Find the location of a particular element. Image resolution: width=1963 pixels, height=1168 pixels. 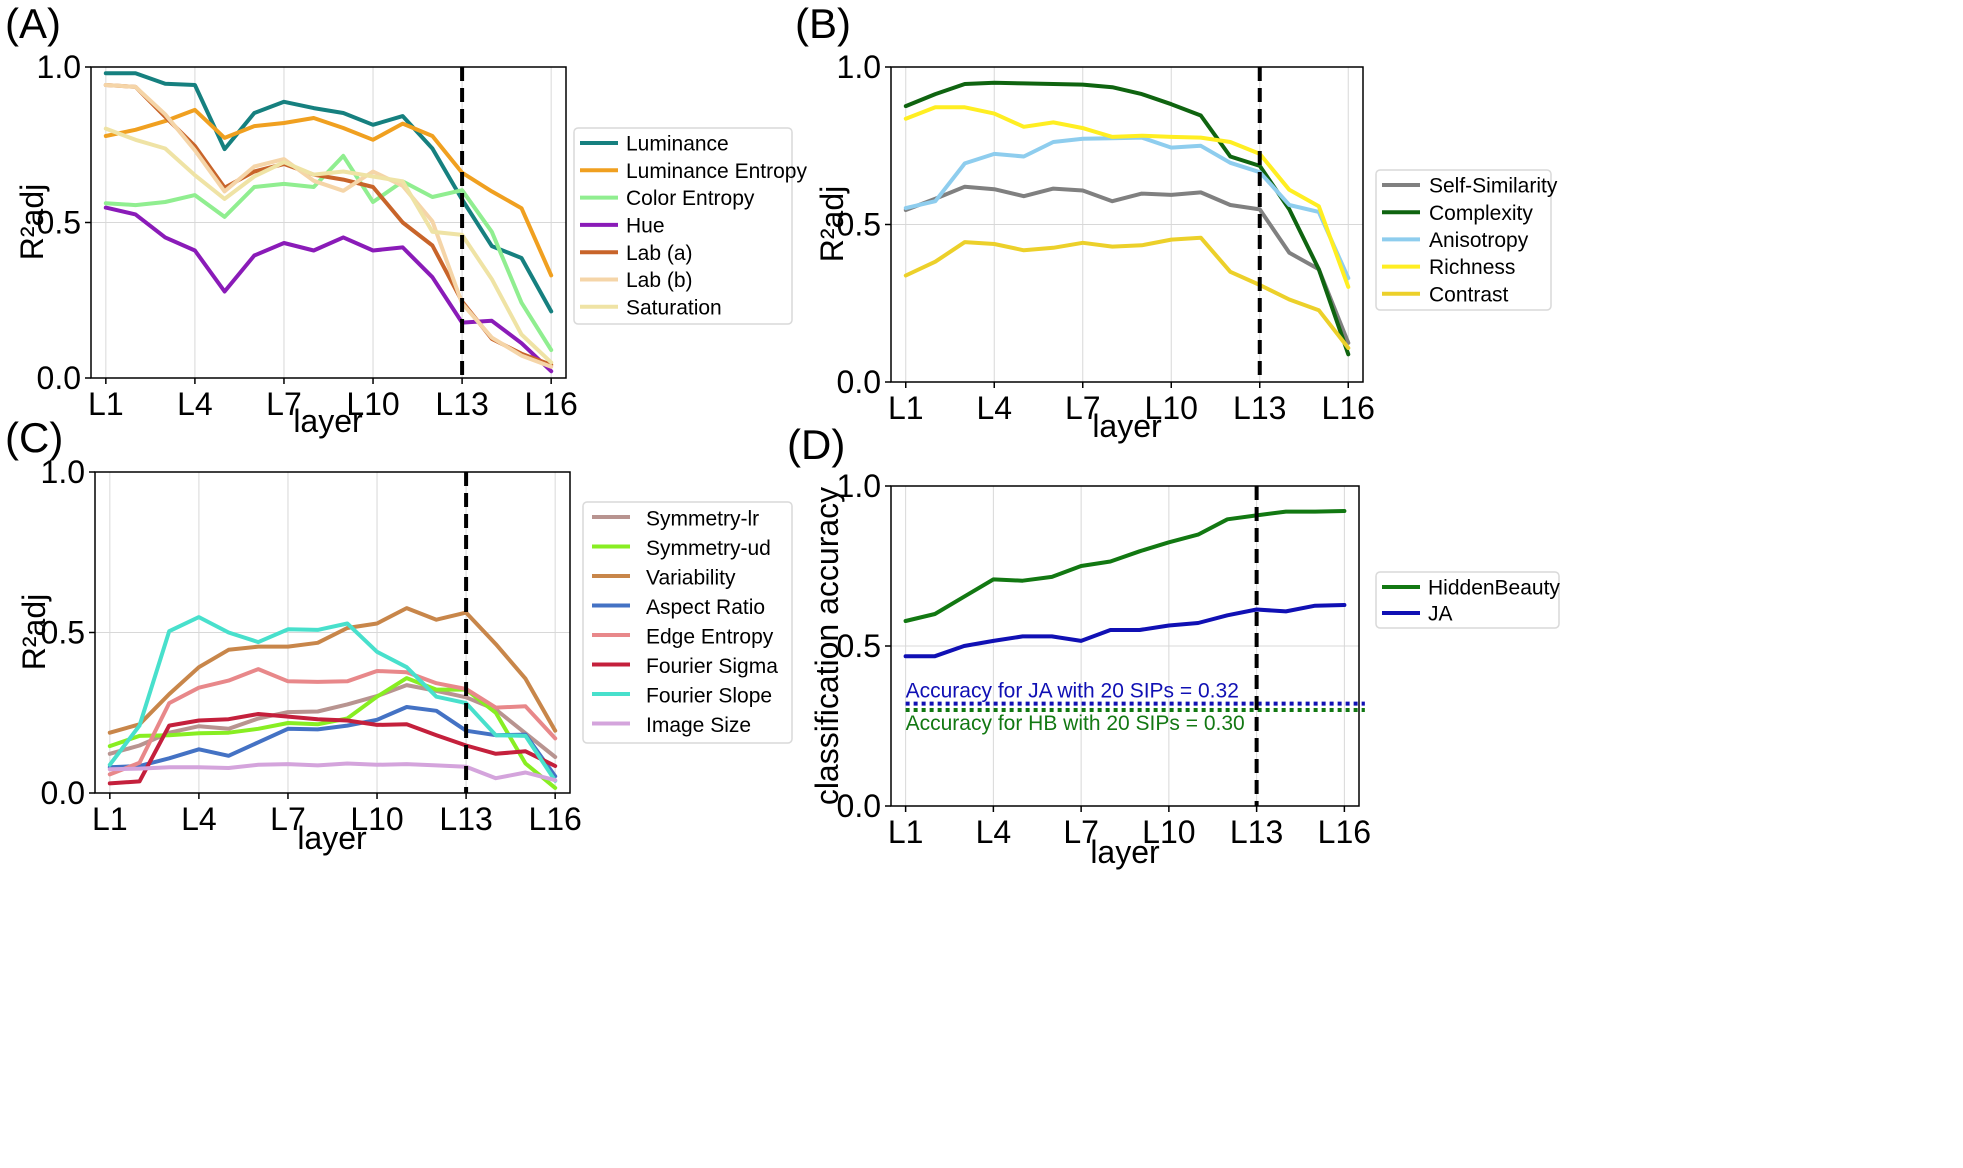

series-line-complexity is located at coordinates (1127, 218).